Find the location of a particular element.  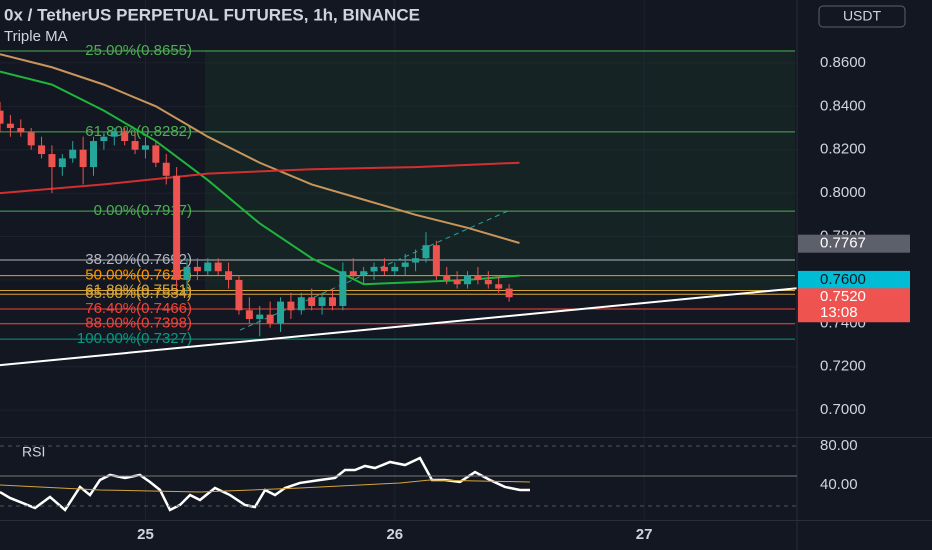

x-tick-label: 25 is located at coordinates (145, 534).